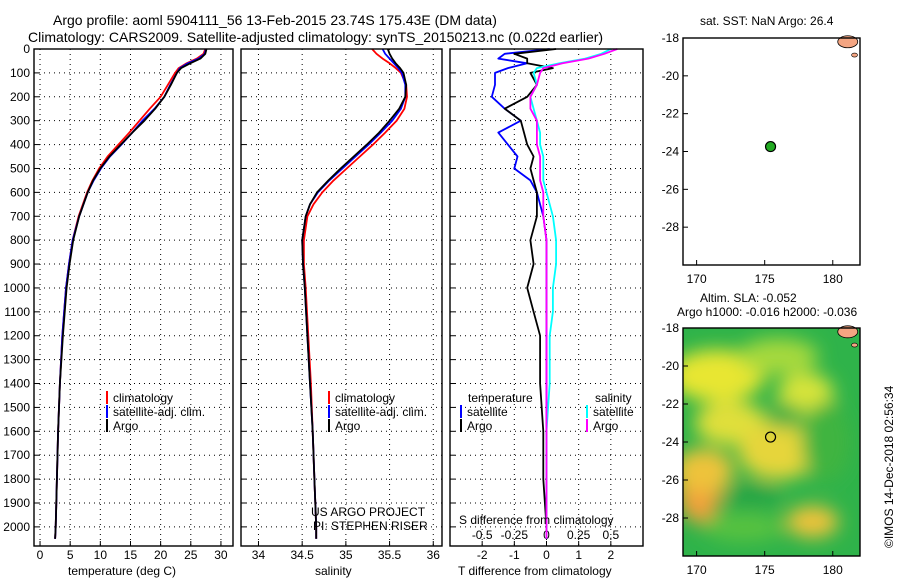 Image resolution: width=900 pixels, height=580 pixels. What do you see at coordinates (20, 240) in the screenshot?
I see `depth-tick-label: 800` at bounding box center [20, 240].